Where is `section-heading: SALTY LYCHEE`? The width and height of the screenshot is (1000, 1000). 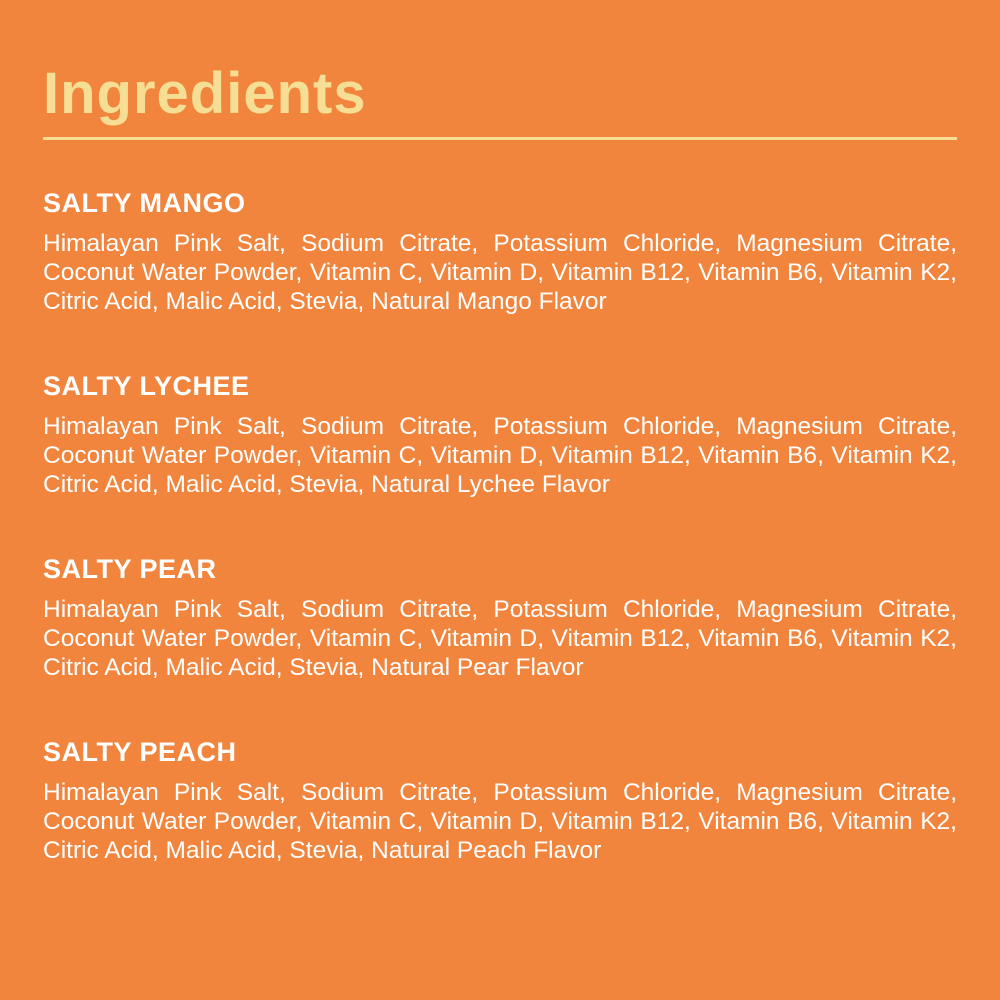 section-heading: SALTY LYCHEE is located at coordinates (146, 385).